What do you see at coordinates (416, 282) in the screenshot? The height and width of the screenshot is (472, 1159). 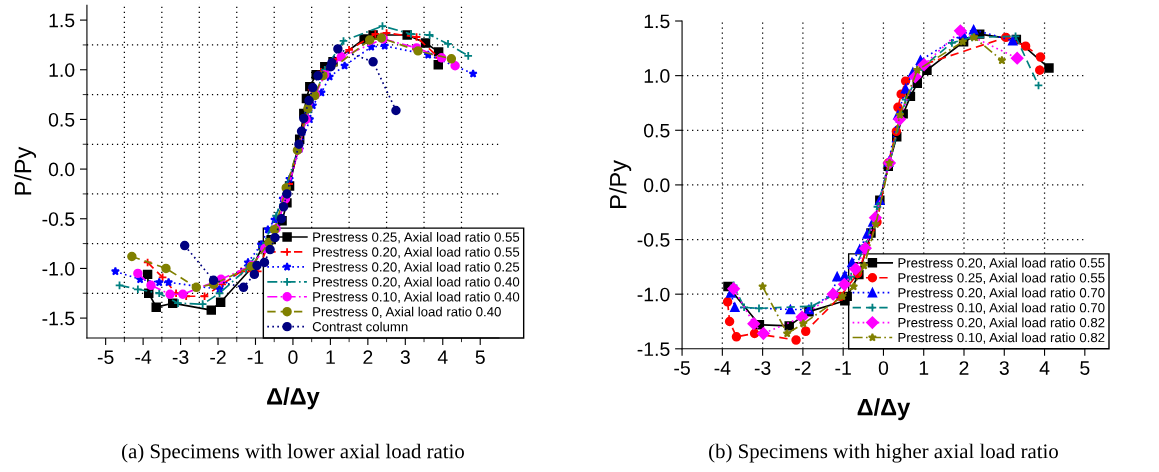 I see `legend-label: Prestress 0.20, Axial load ratio 0.40` at bounding box center [416, 282].